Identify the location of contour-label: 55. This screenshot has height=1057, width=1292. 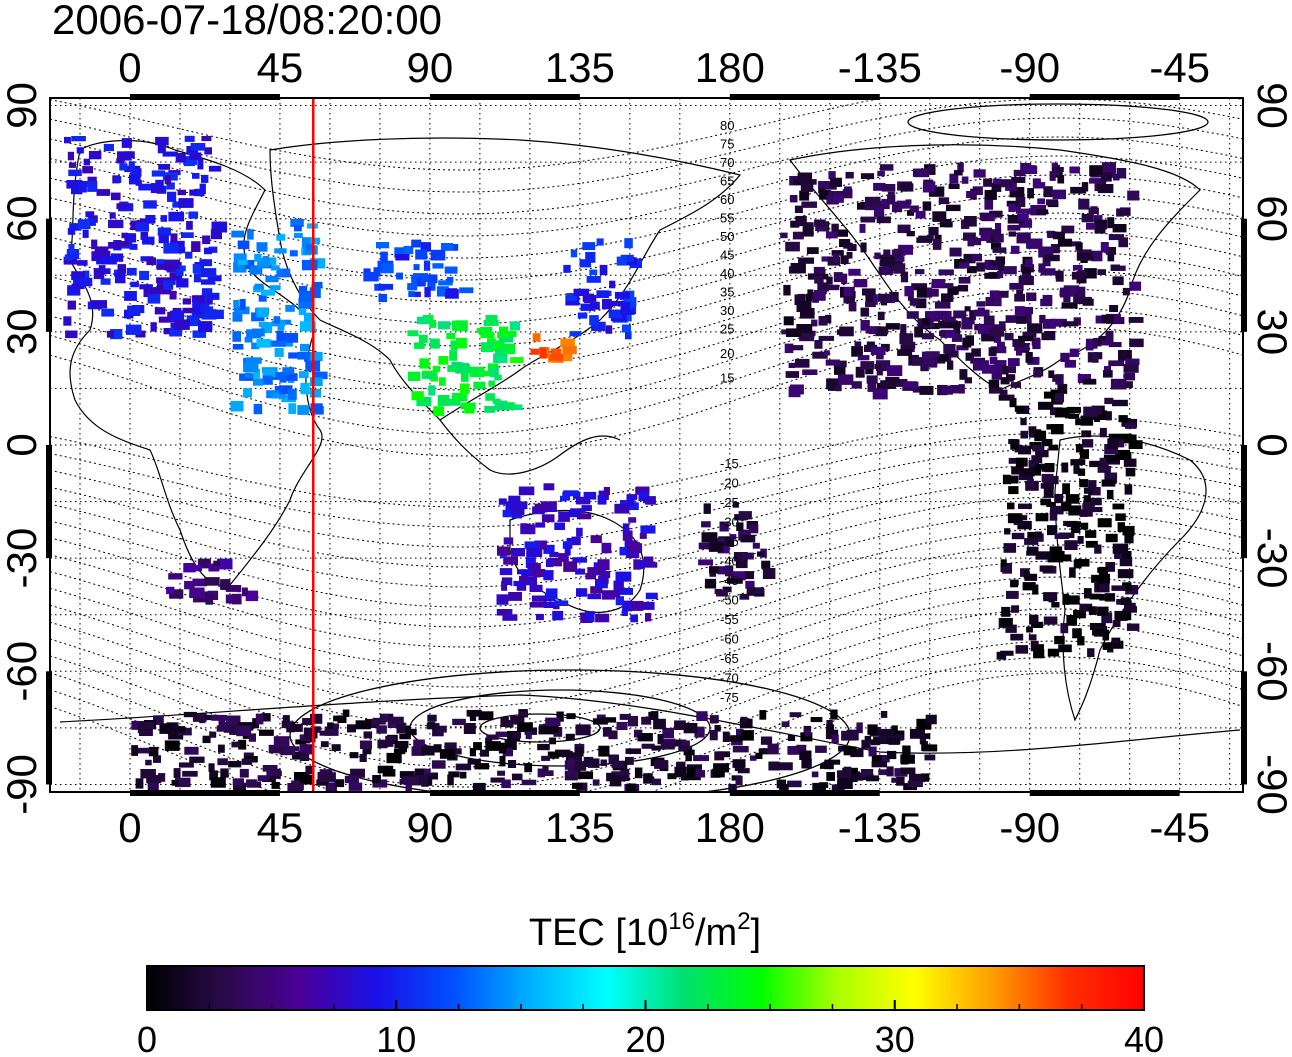
(727, 218).